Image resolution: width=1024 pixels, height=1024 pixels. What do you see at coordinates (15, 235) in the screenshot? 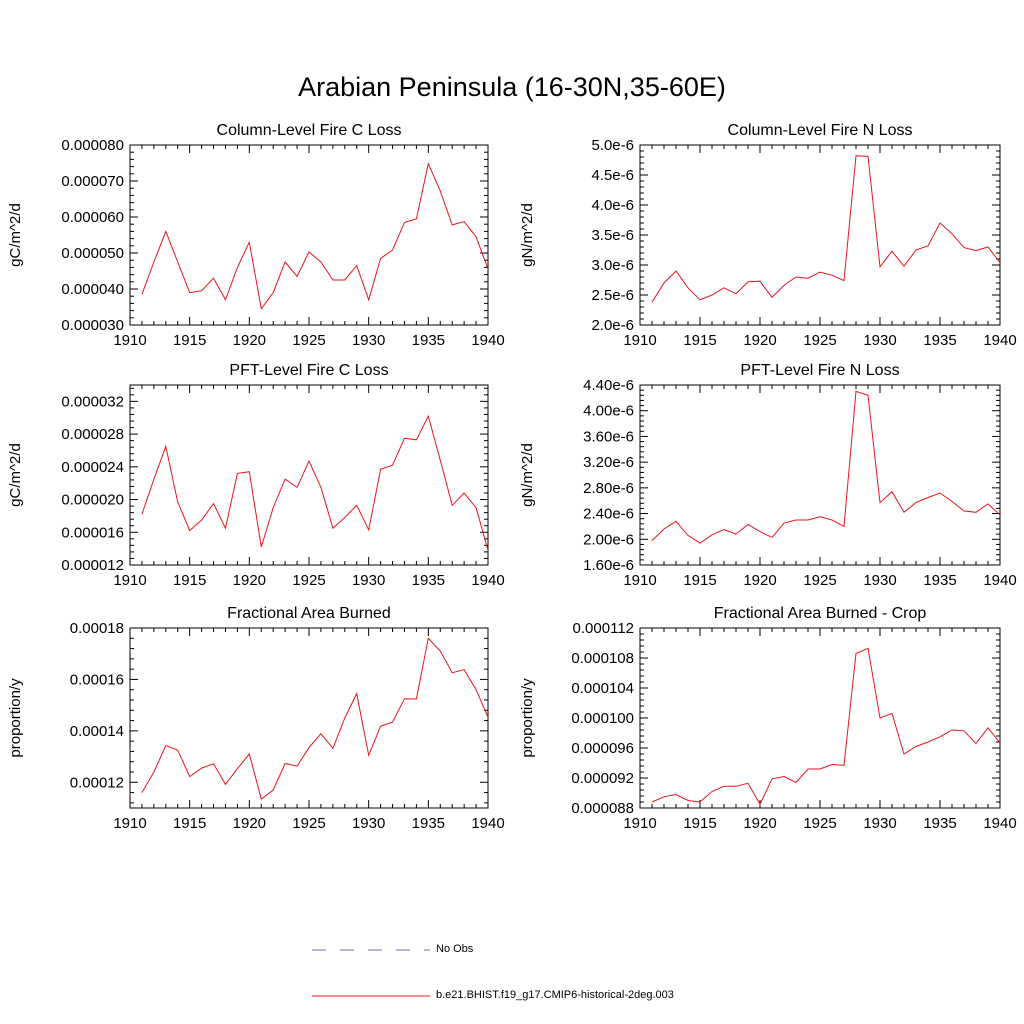
I see `y-axis-label: gC/m^2/d` at bounding box center [15, 235].